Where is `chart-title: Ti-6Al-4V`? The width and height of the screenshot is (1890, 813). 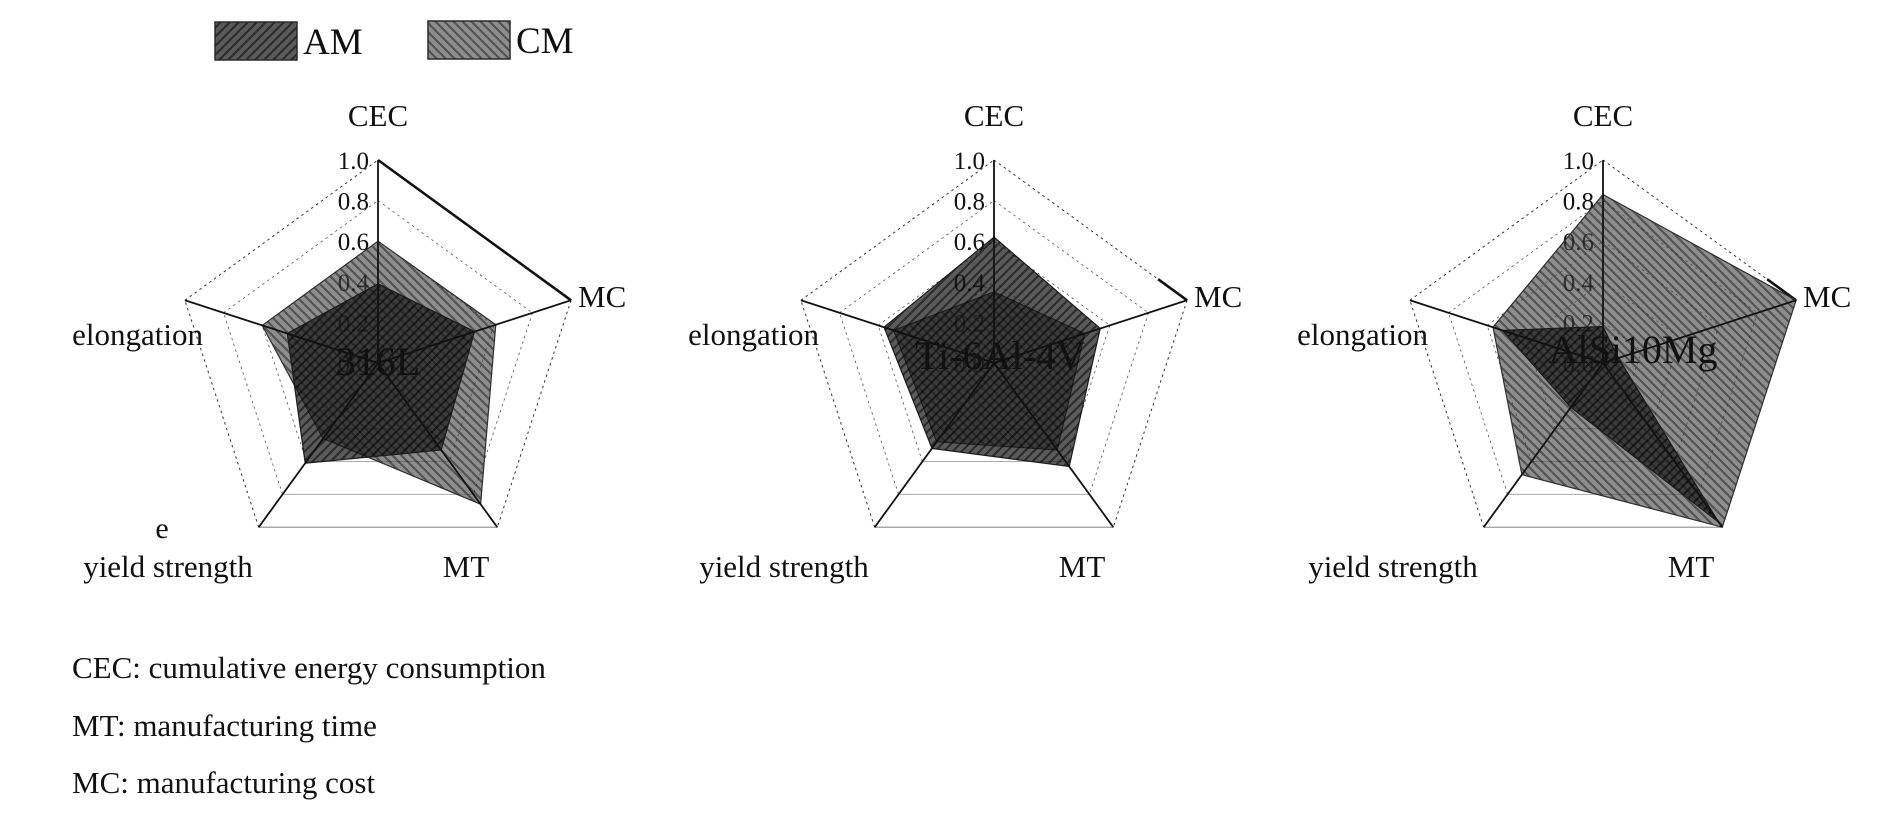
chart-title: Ti-6Al-4V is located at coordinates (1000, 355).